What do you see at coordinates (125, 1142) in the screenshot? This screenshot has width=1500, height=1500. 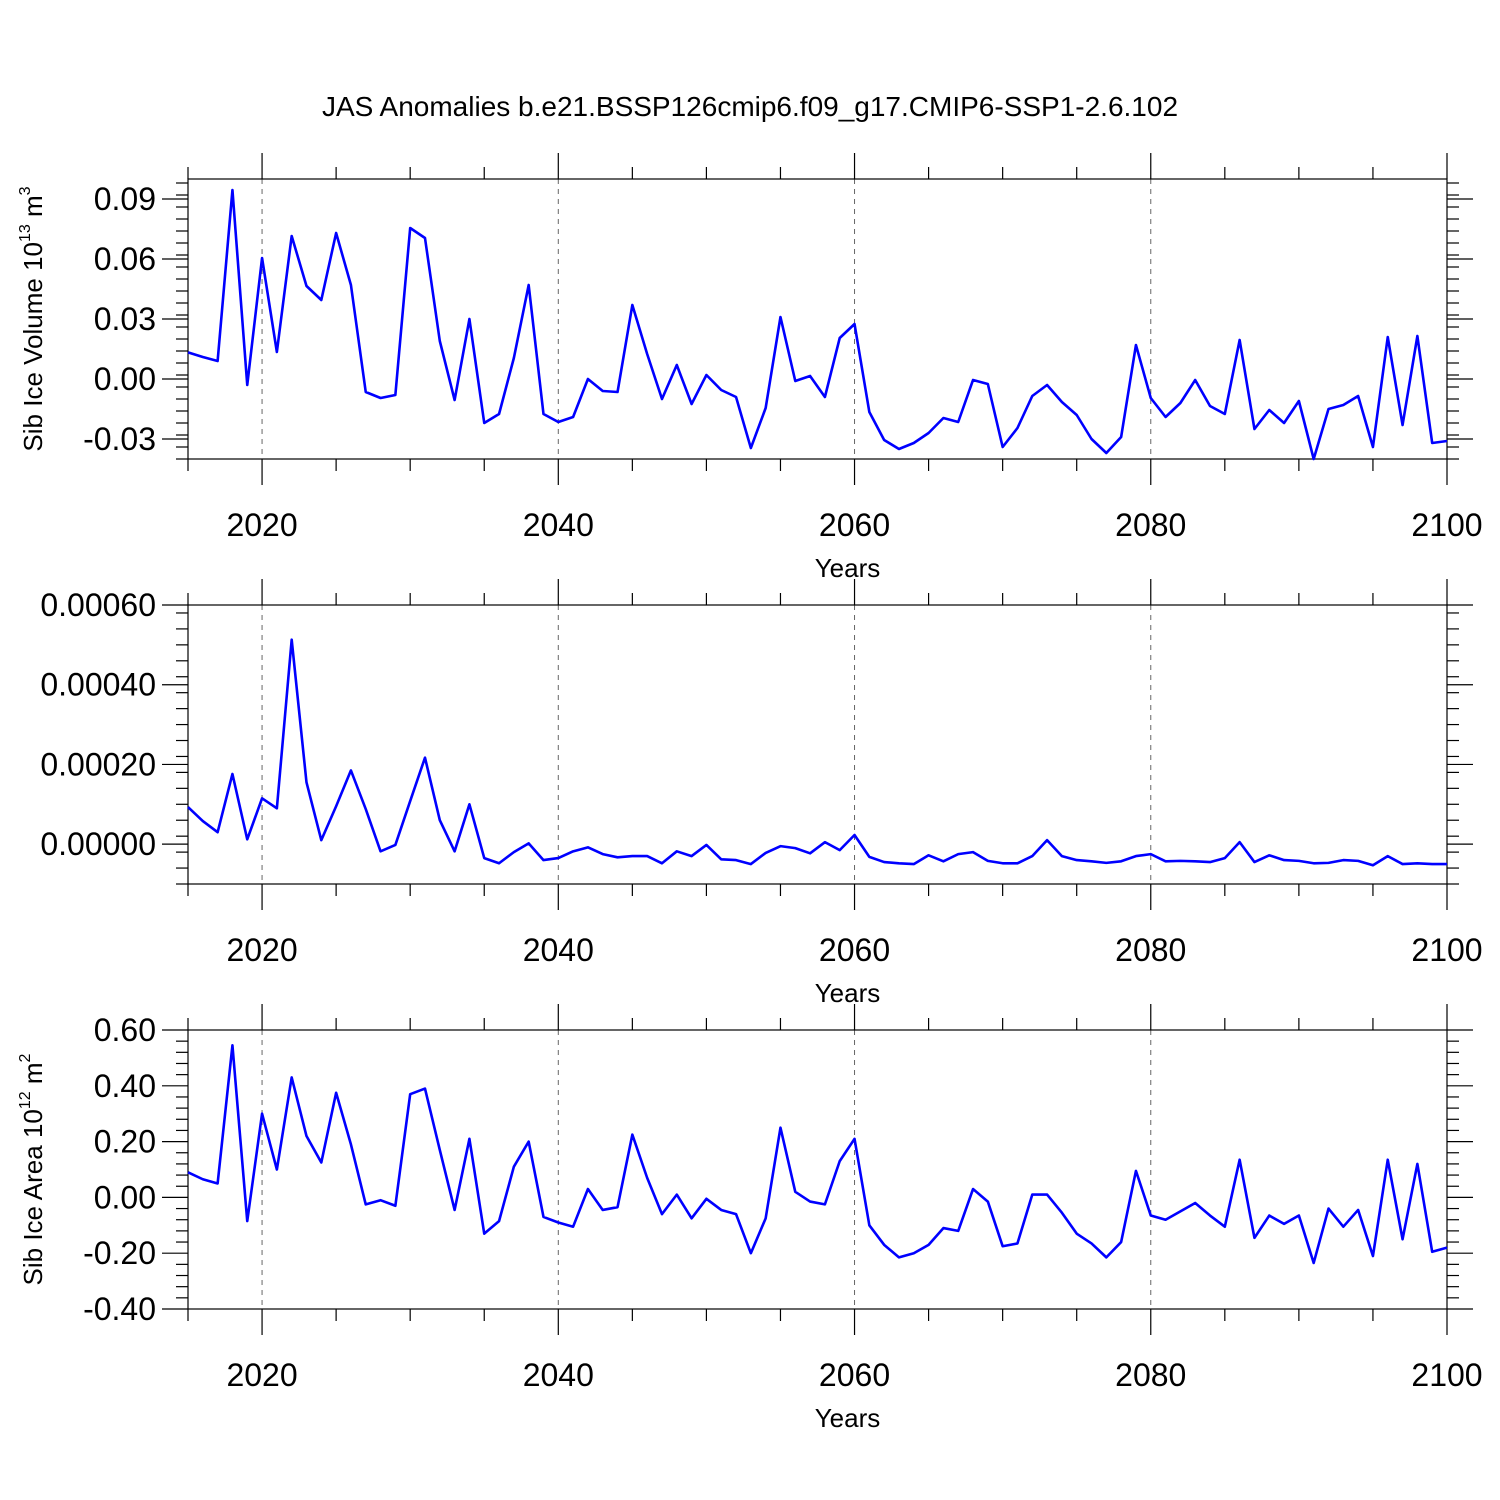 I see `y-tick-label: 0.20` at bounding box center [125, 1142].